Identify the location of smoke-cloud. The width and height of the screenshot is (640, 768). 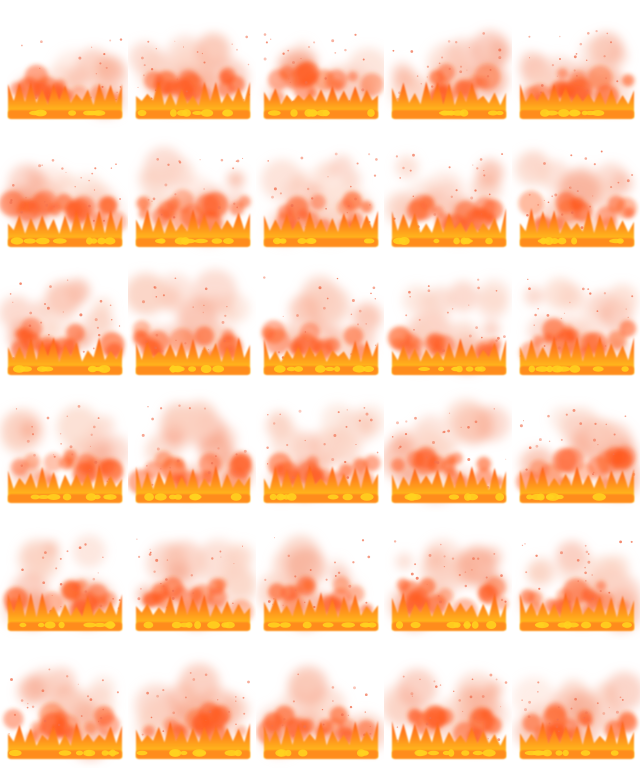
(64, 448).